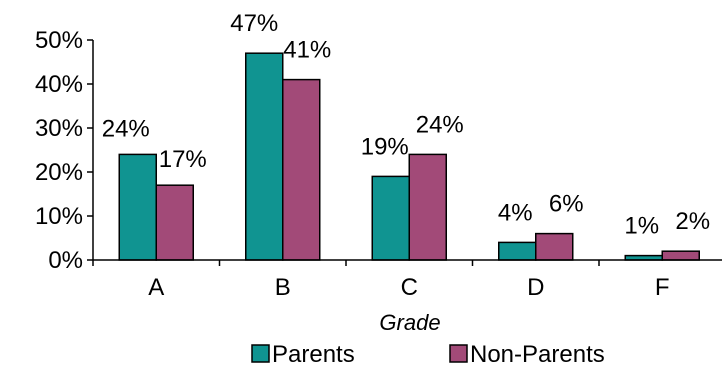  Describe the element at coordinates (313, 354) in the screenshot. I see `legend-label: Parents` at that location.